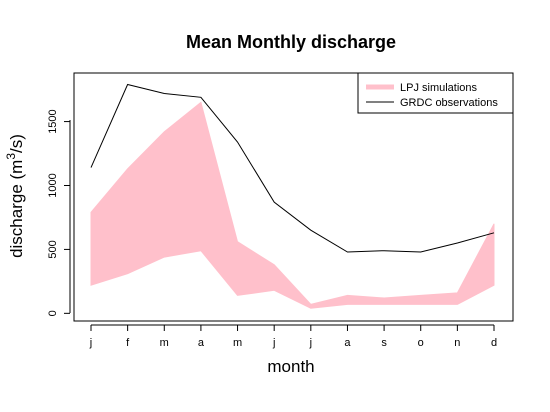  What do you see at coordinates (457, 343) in the screenshot?
I see `x-tick-label: n` at bounding box center [457, 343].